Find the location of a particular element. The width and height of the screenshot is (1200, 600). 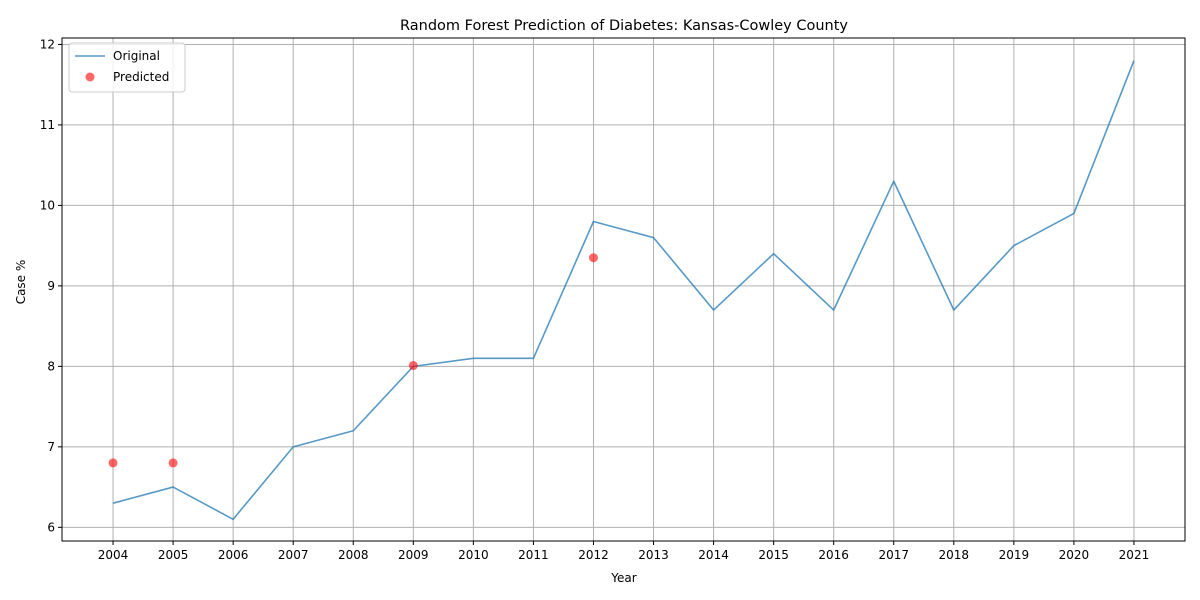

y-tick-label: 12 is located at coordinates (47, 44).